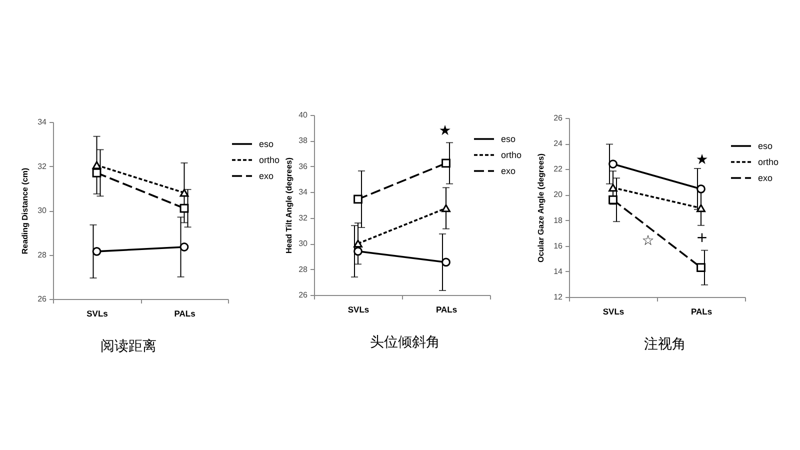 This screenshot has width=800, height=450. What do you see at coordinates (303, 115) in the screenshot?
I see `y-tick-label: 40` at bounding box center [303, 115].